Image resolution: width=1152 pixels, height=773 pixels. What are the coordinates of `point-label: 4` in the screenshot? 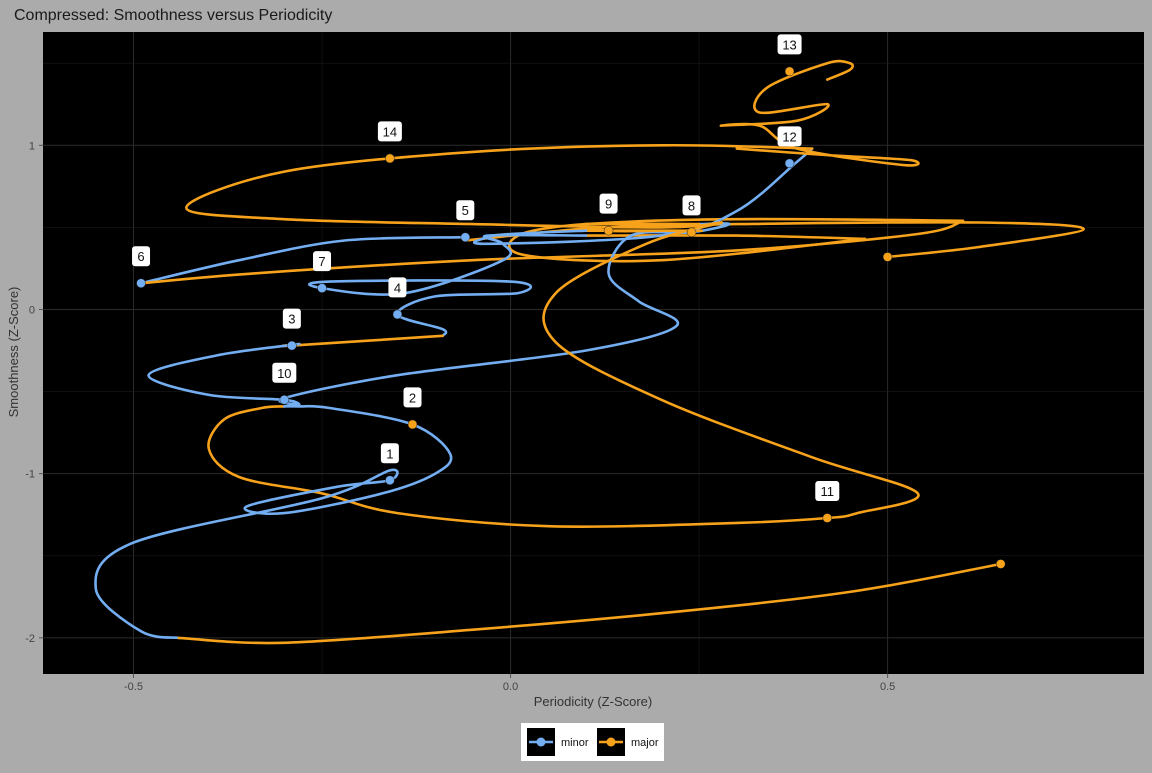 It's located at (397, 287).